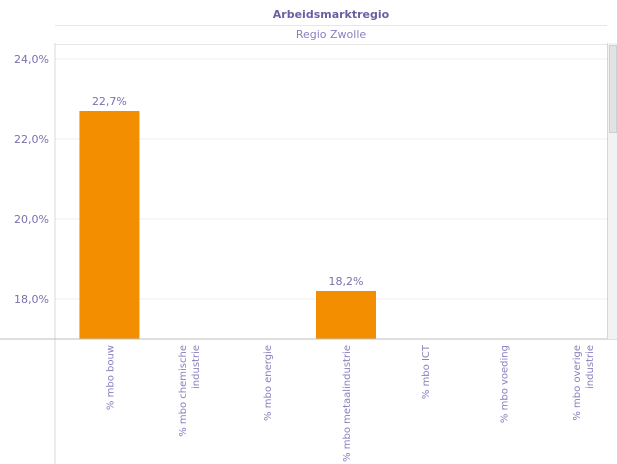 The height and width of the screenshot is (464, 617). What do you see at coordinates (346, 281) in the screenshot?
I see `data-label: 18,2%` at bounding box center [346, 281].